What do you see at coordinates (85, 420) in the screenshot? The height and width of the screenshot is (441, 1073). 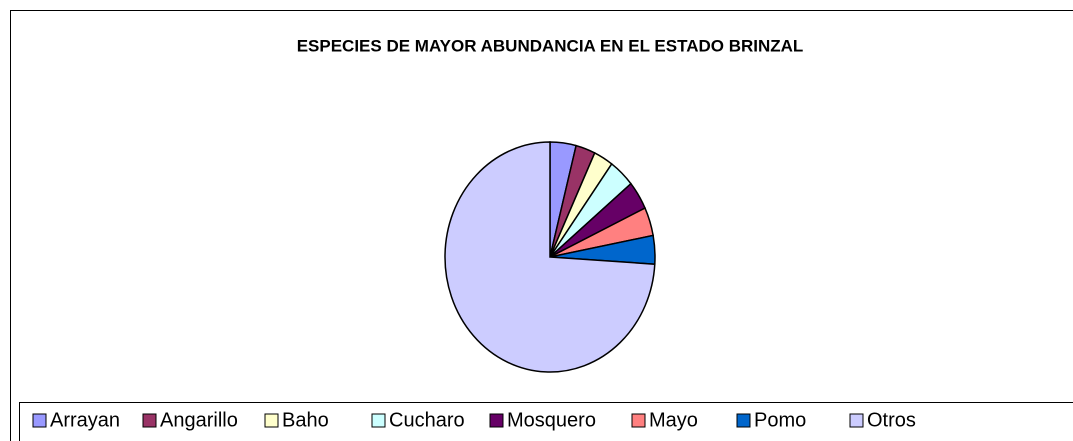 I see `legend-label: Arrayan` at bounding box center [85, 420].